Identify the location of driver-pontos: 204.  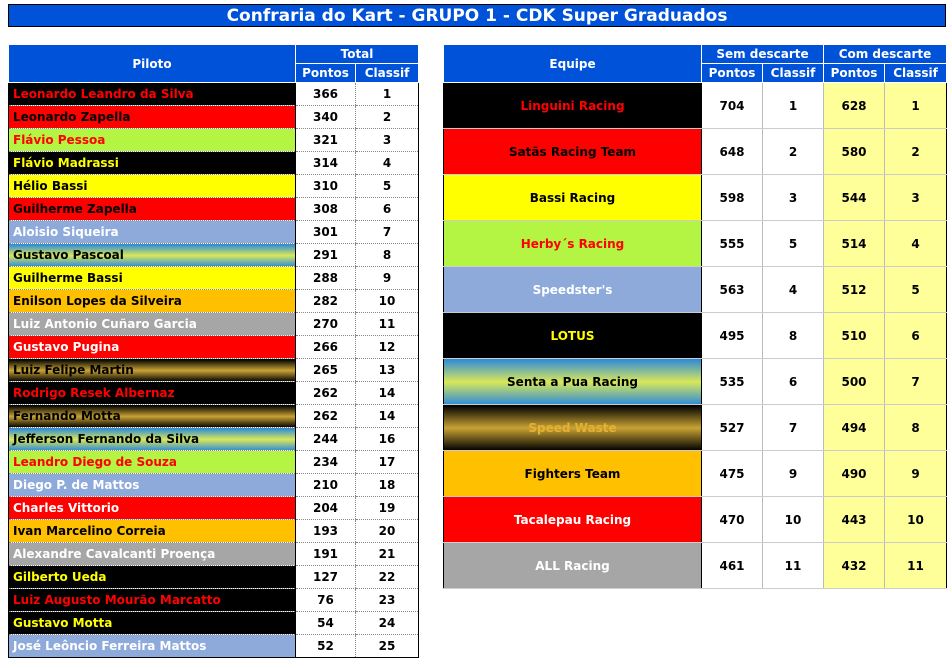
(325, 508).